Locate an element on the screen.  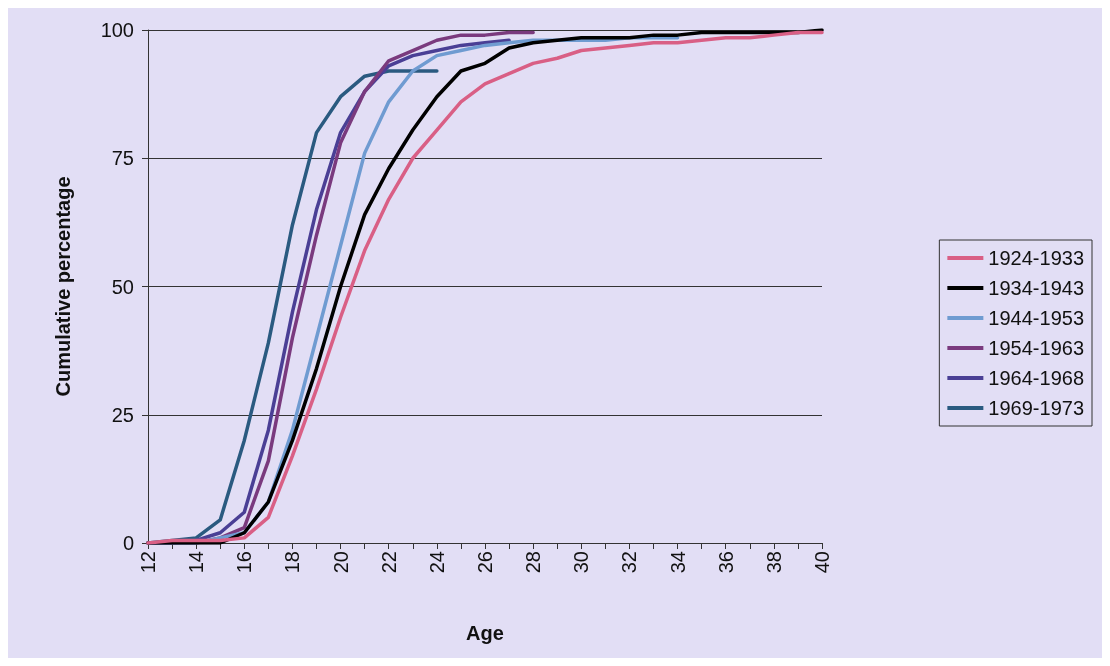
y-tick-label: 50 is located at coordinates (122, 286).